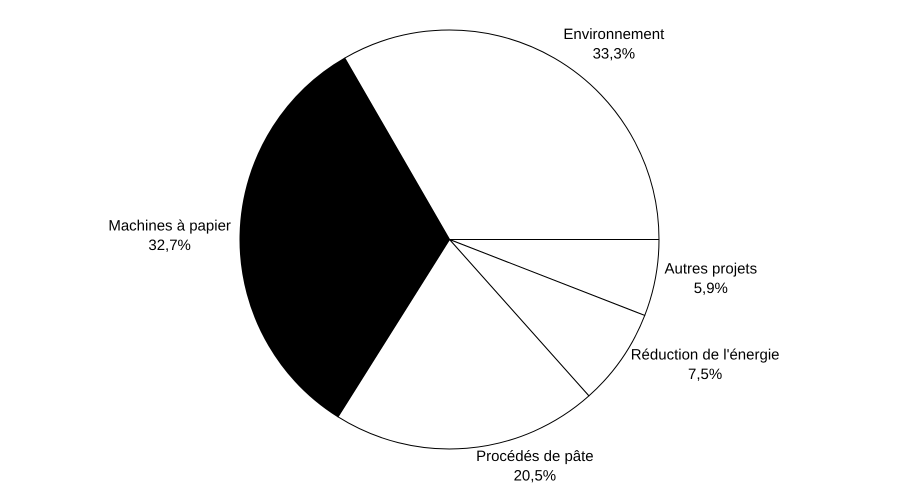  Describe the element at coordinates (535, 476) in the screenshot. I see `data-label: 20,5%` at that location.